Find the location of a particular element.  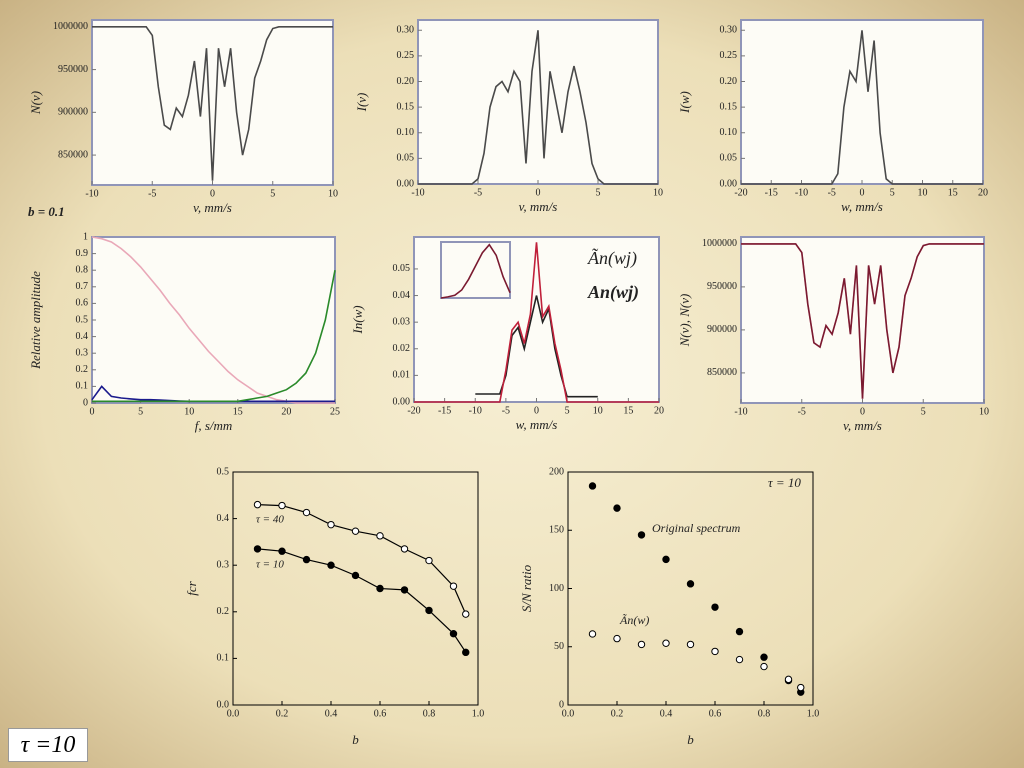

y-tick-label: 0.05 is located at coordinates (402, 268).